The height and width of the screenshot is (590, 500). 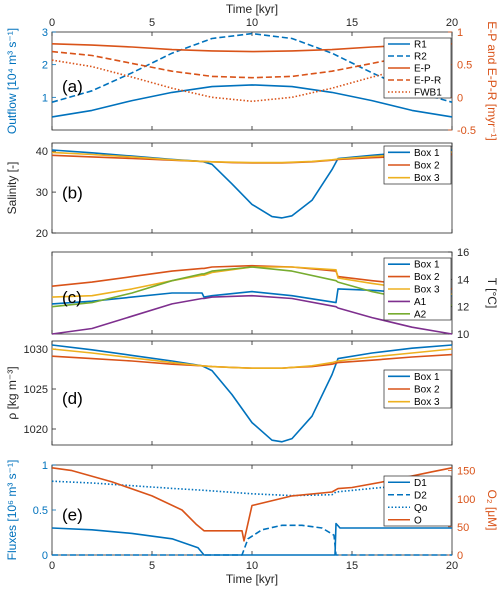 I want to click on panel-letter: (c), so click(x=72, y=297).